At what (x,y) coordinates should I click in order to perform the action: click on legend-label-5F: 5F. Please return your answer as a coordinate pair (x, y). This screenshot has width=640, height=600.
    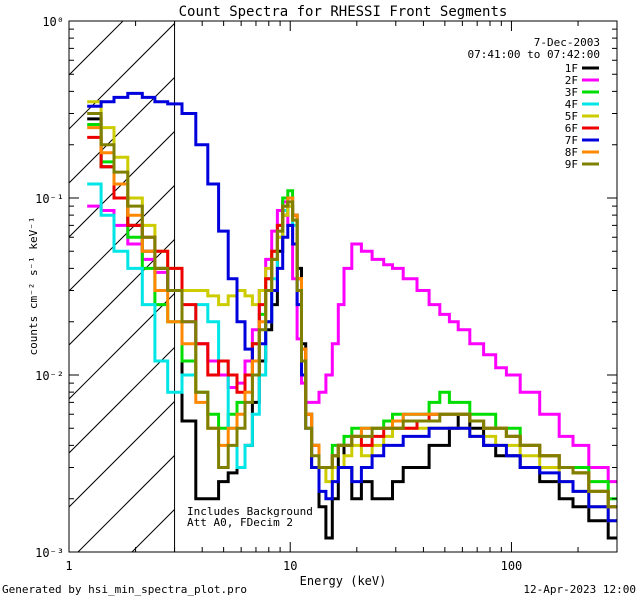
    Looking at the image, I should click on (571, 116).